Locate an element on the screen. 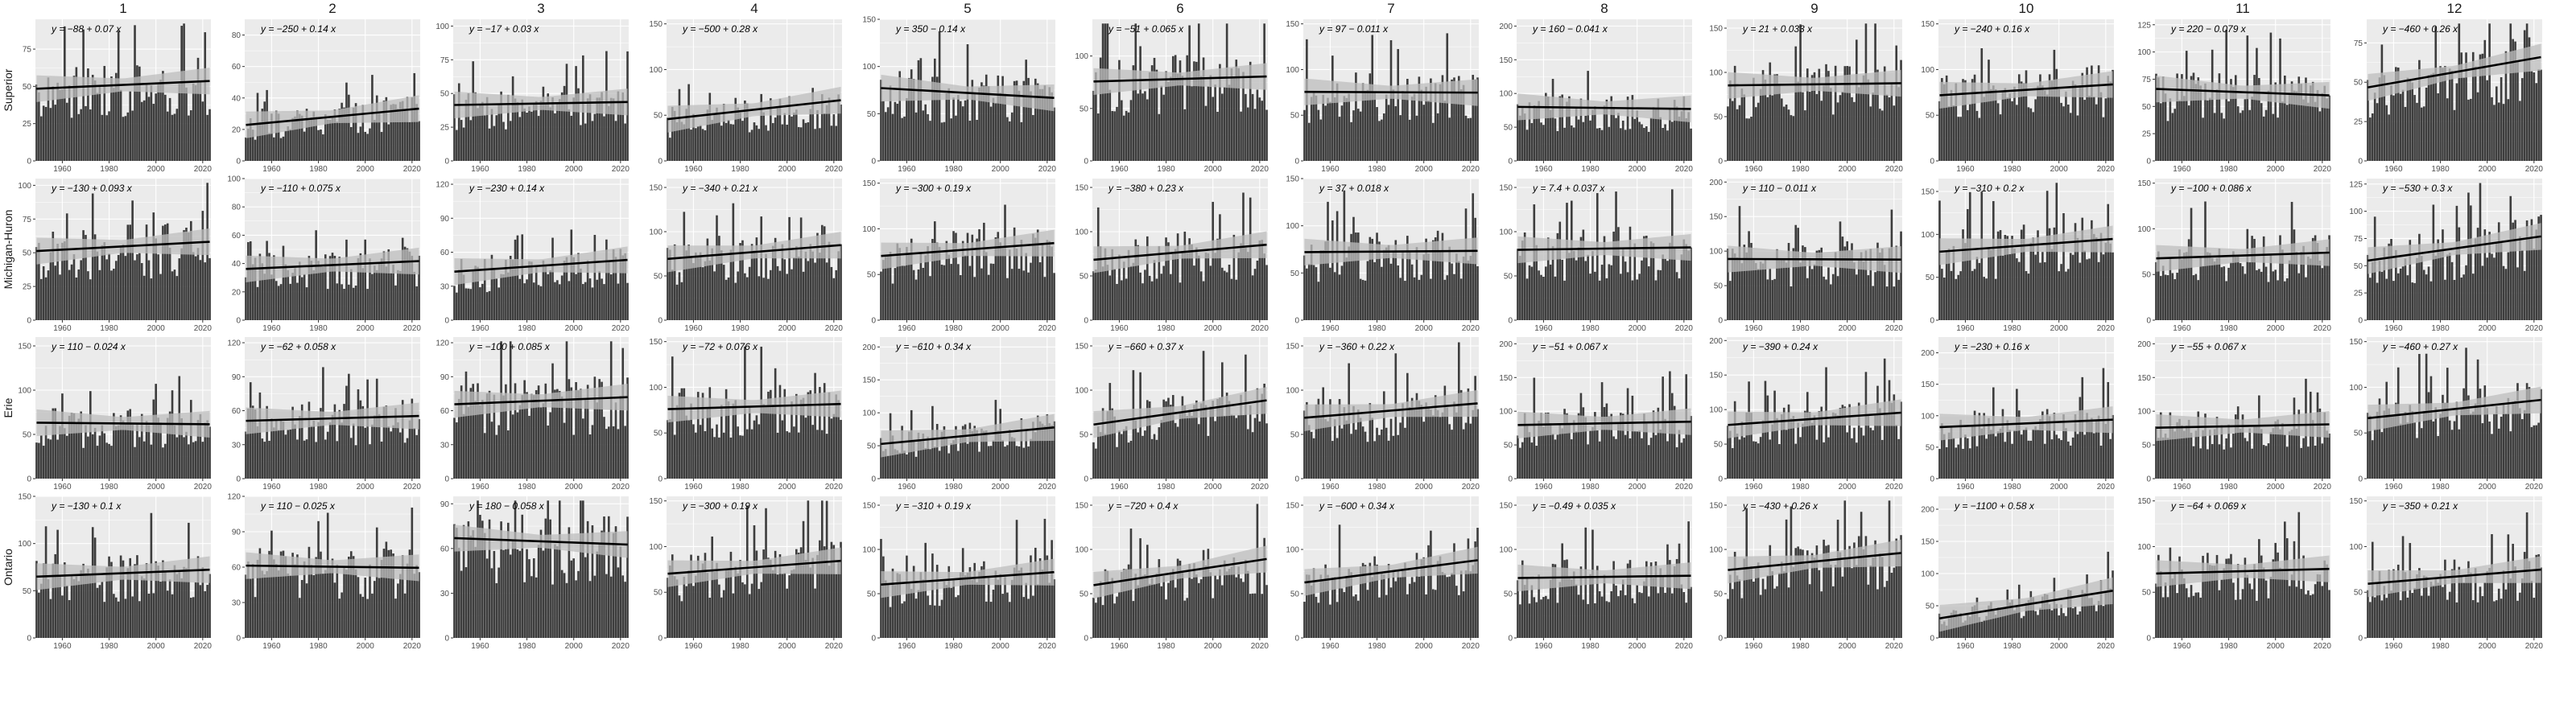  x-tick-label: 2020 is located at coordinates (412, 487).